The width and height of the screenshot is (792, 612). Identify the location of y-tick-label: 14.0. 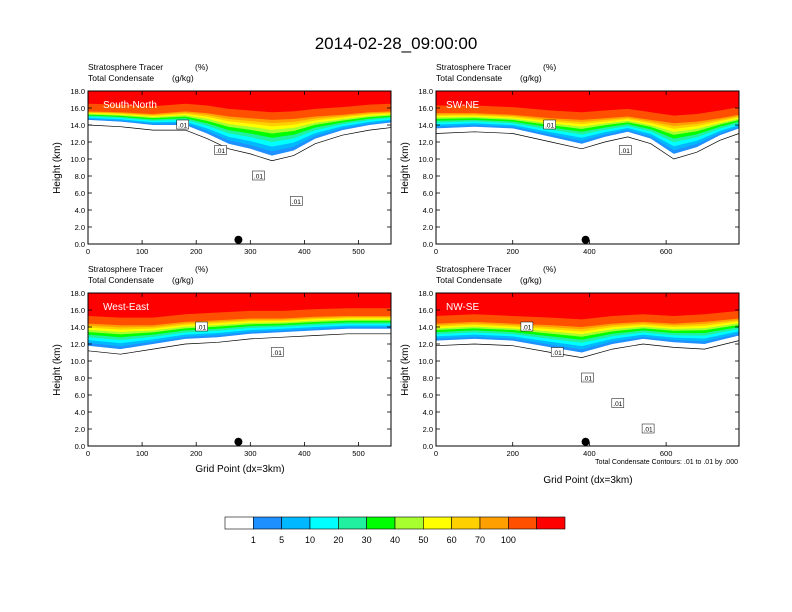
(77, 125).